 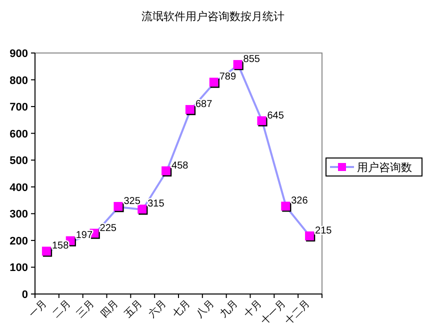 What do you see at coordinates (384, 167) in the screenshot?
I see `legend-label: 用户咨询数` at bounding box center [384, 167].